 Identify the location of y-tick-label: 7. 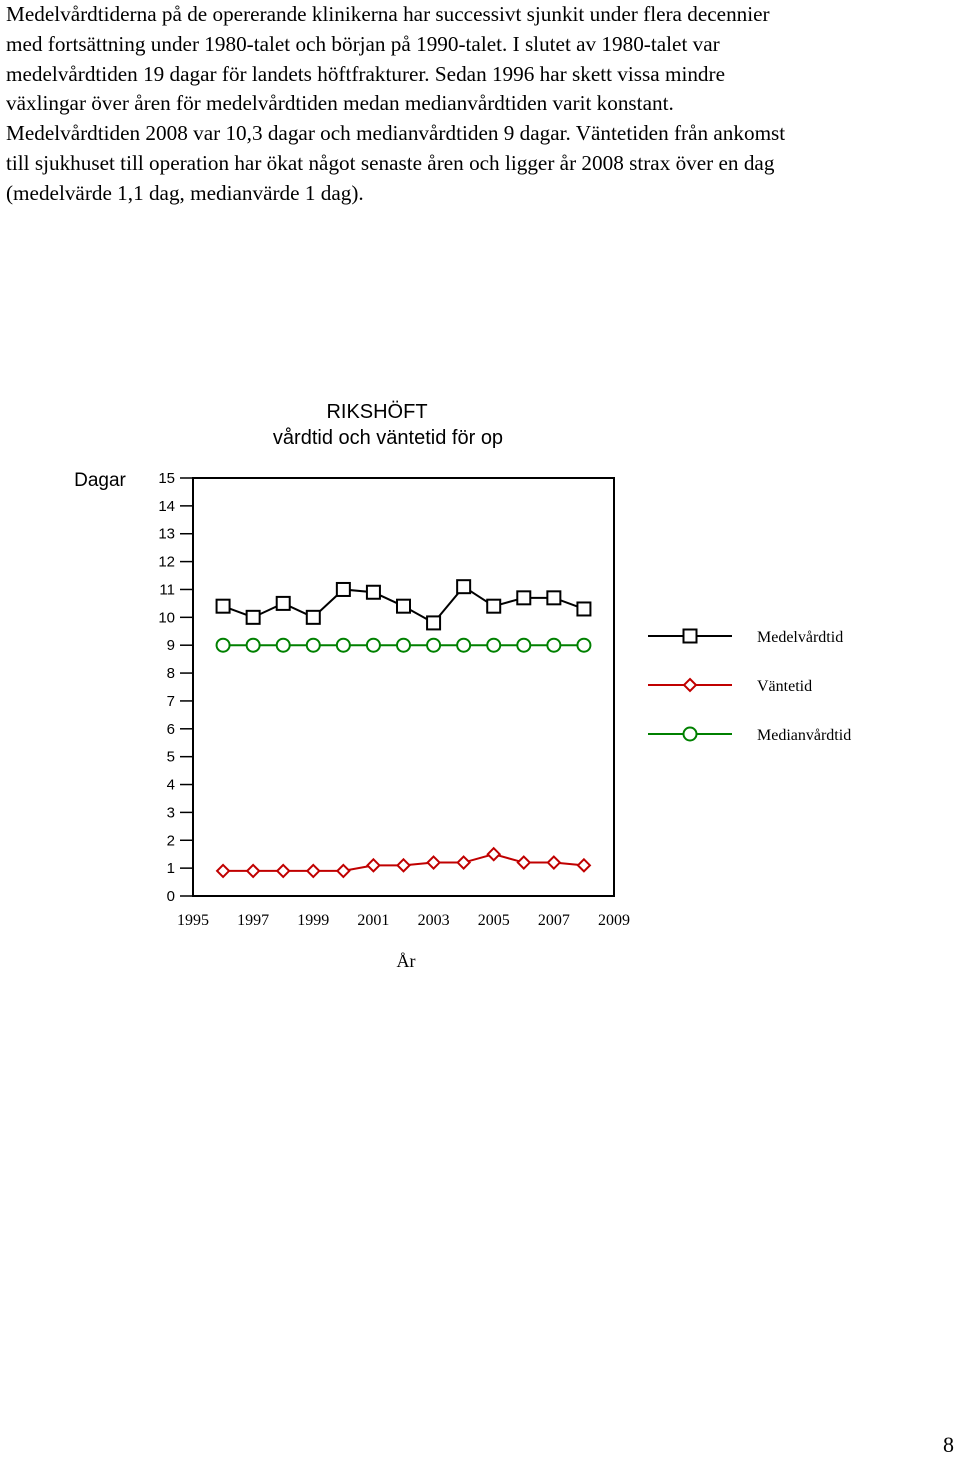
(171, 701).